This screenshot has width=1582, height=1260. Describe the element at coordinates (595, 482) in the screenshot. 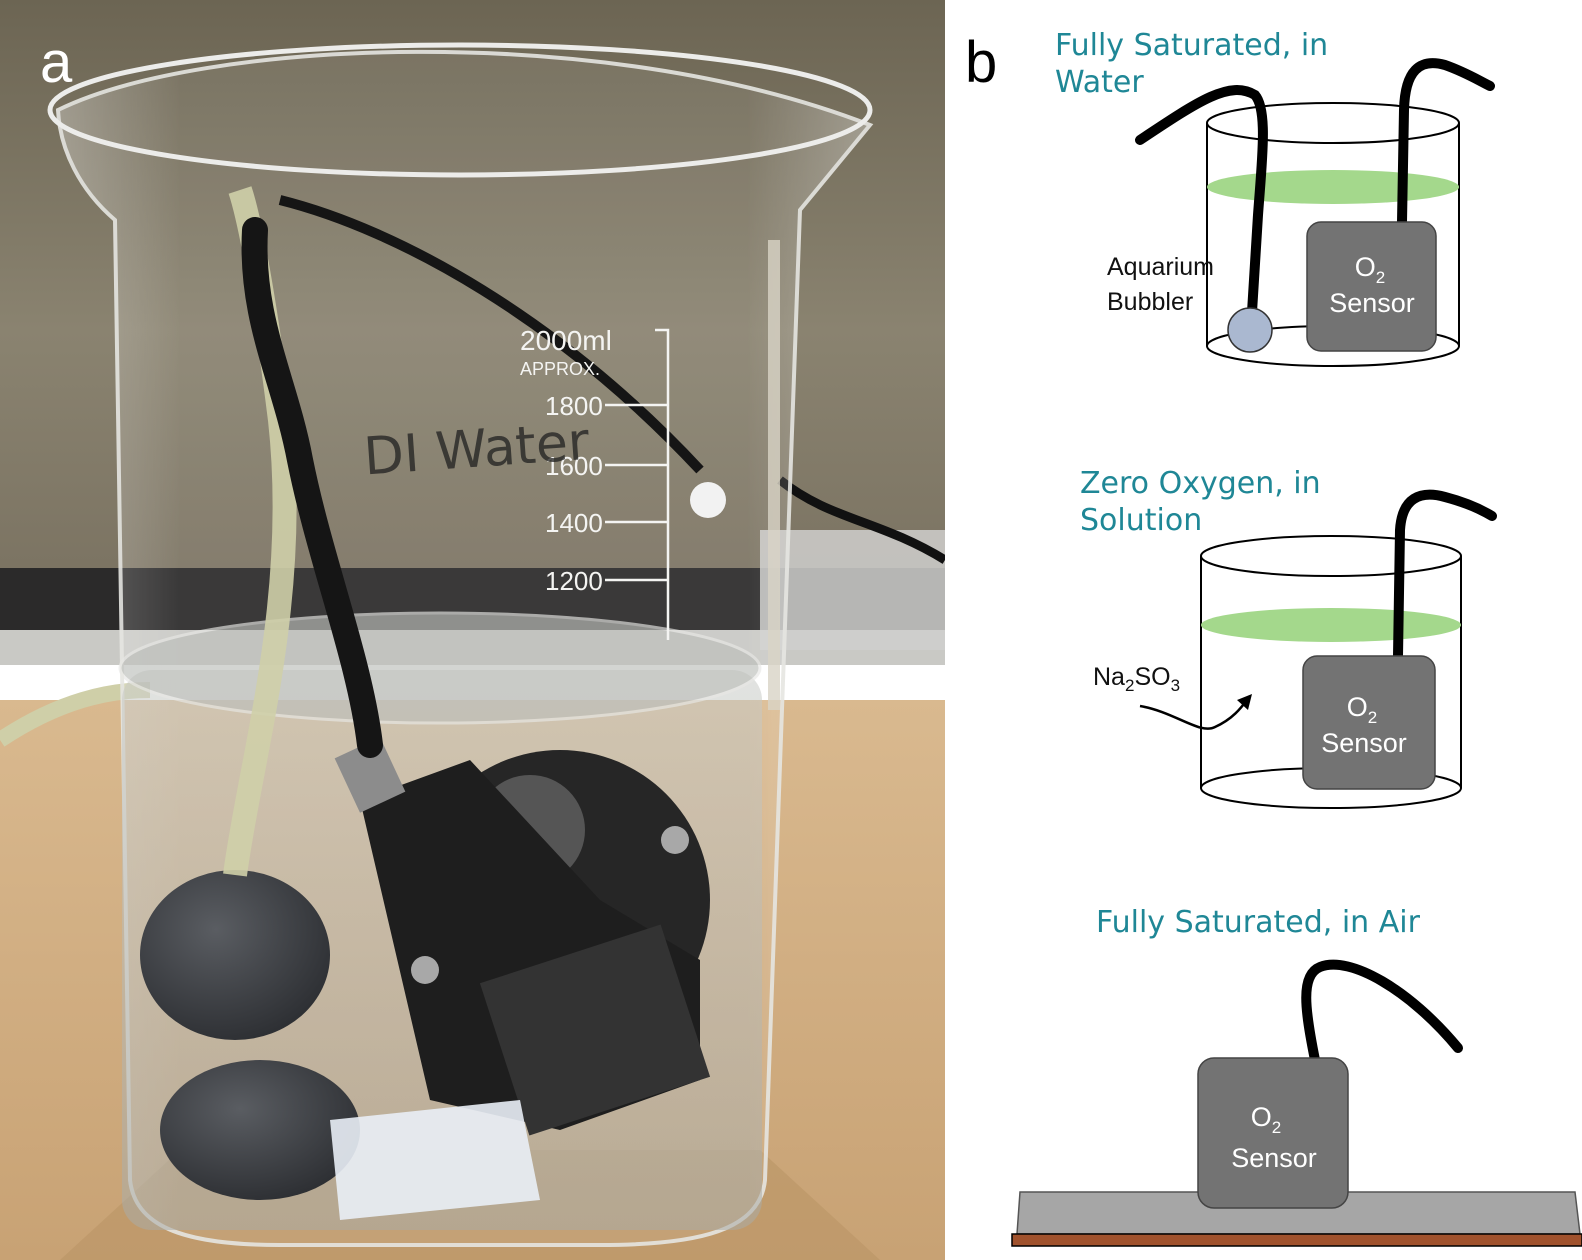

I see `graduation-marks: 2000ml APPROX. 1800 1600 1400 1200` at that location.